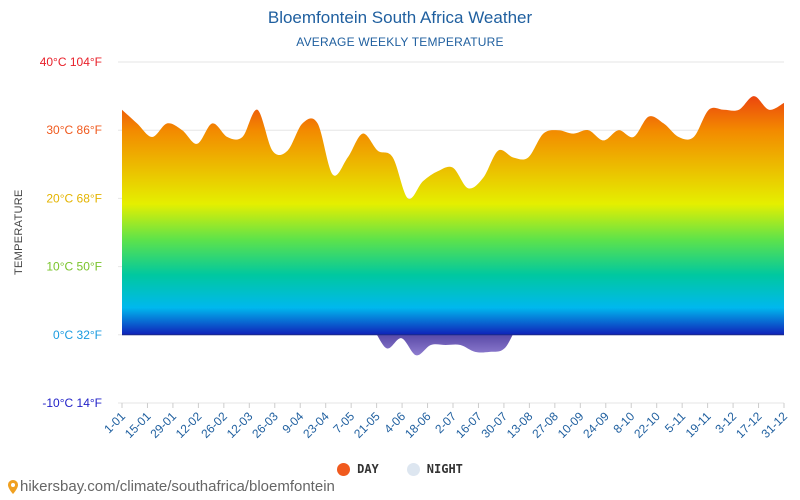 This screenshot has height=500, width=800. Describe the element at coordinates (775, 425) in the screenshot. I see `x-tick-label: 31-12` at that location.